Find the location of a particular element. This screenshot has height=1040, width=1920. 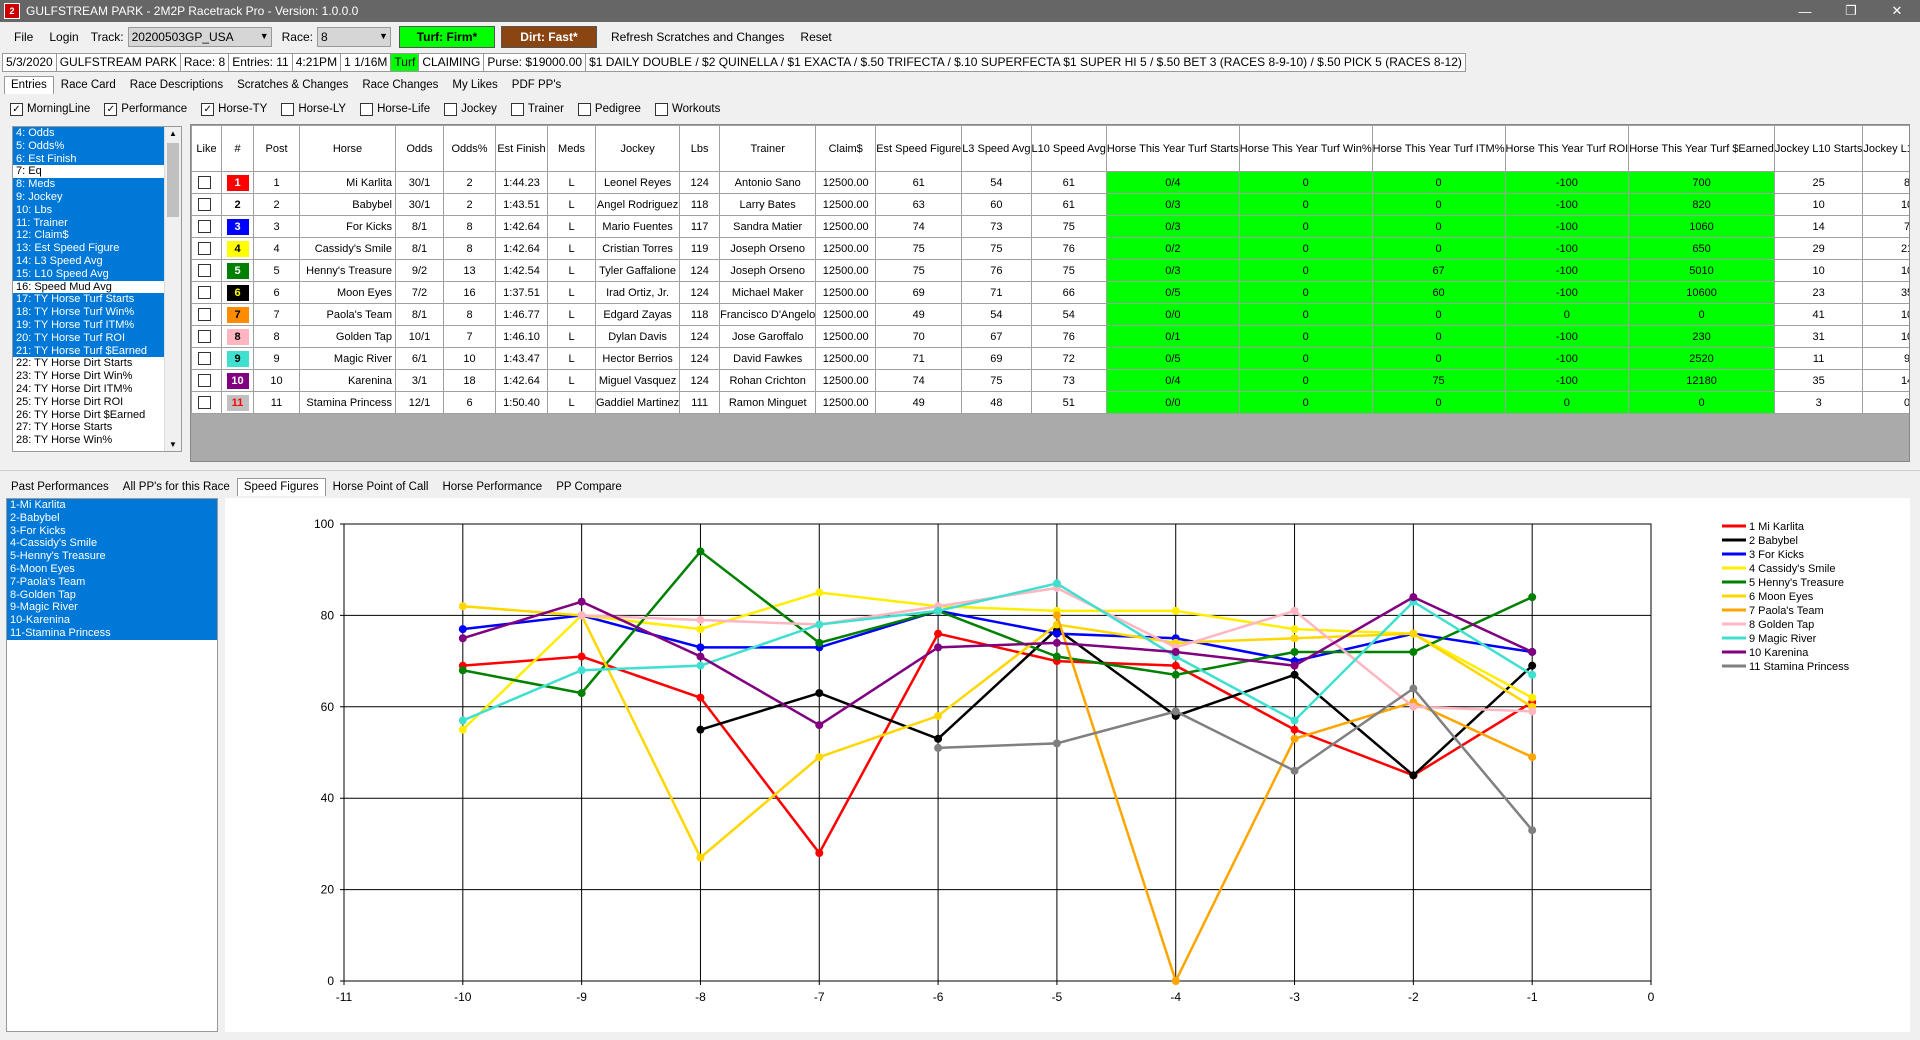

column-list-item: 27: TY Horse Starts is located at coordinates (64, 427).